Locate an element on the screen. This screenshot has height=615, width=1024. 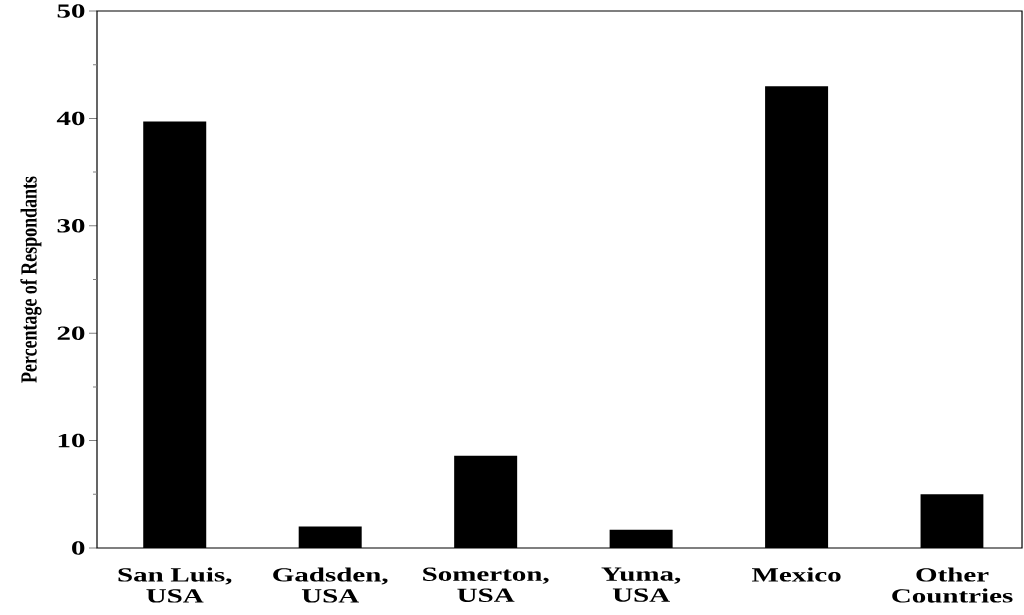
y-tick-label: 0 is located at coordinates (78, 548).